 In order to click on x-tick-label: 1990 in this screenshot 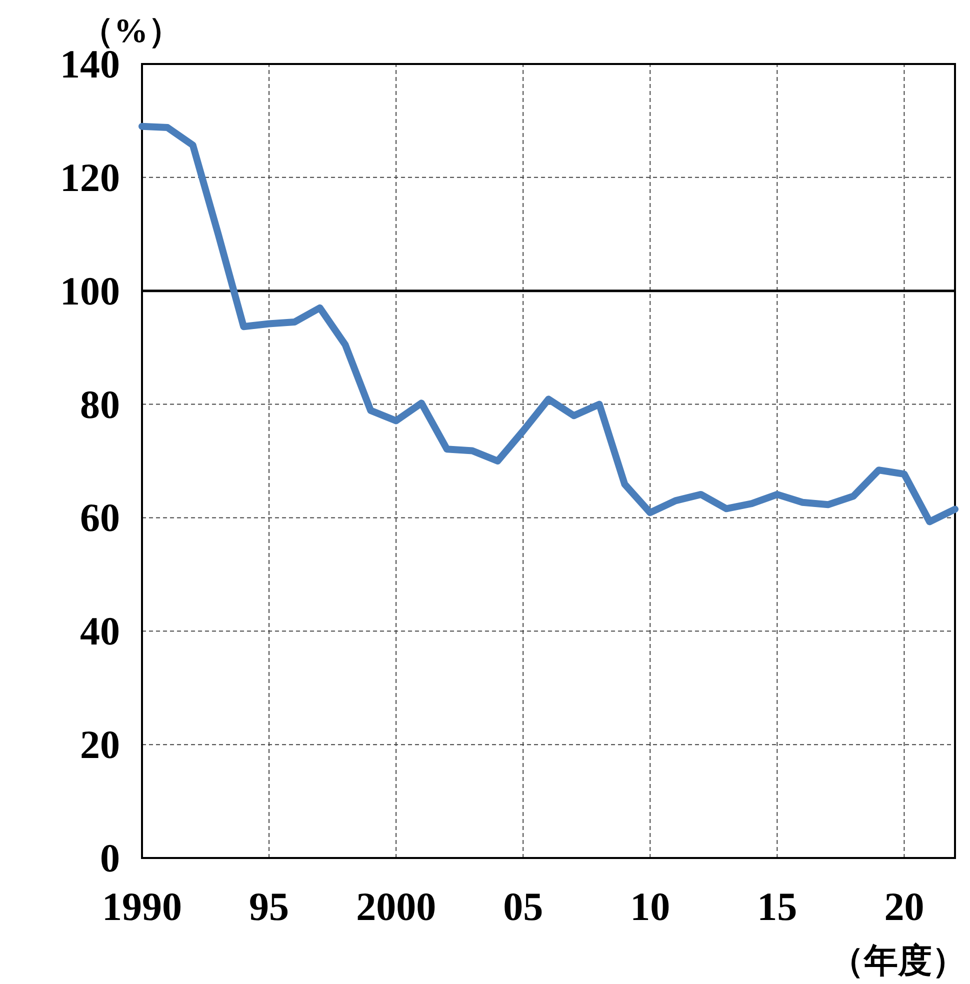, I will do `click(142, 906)`.